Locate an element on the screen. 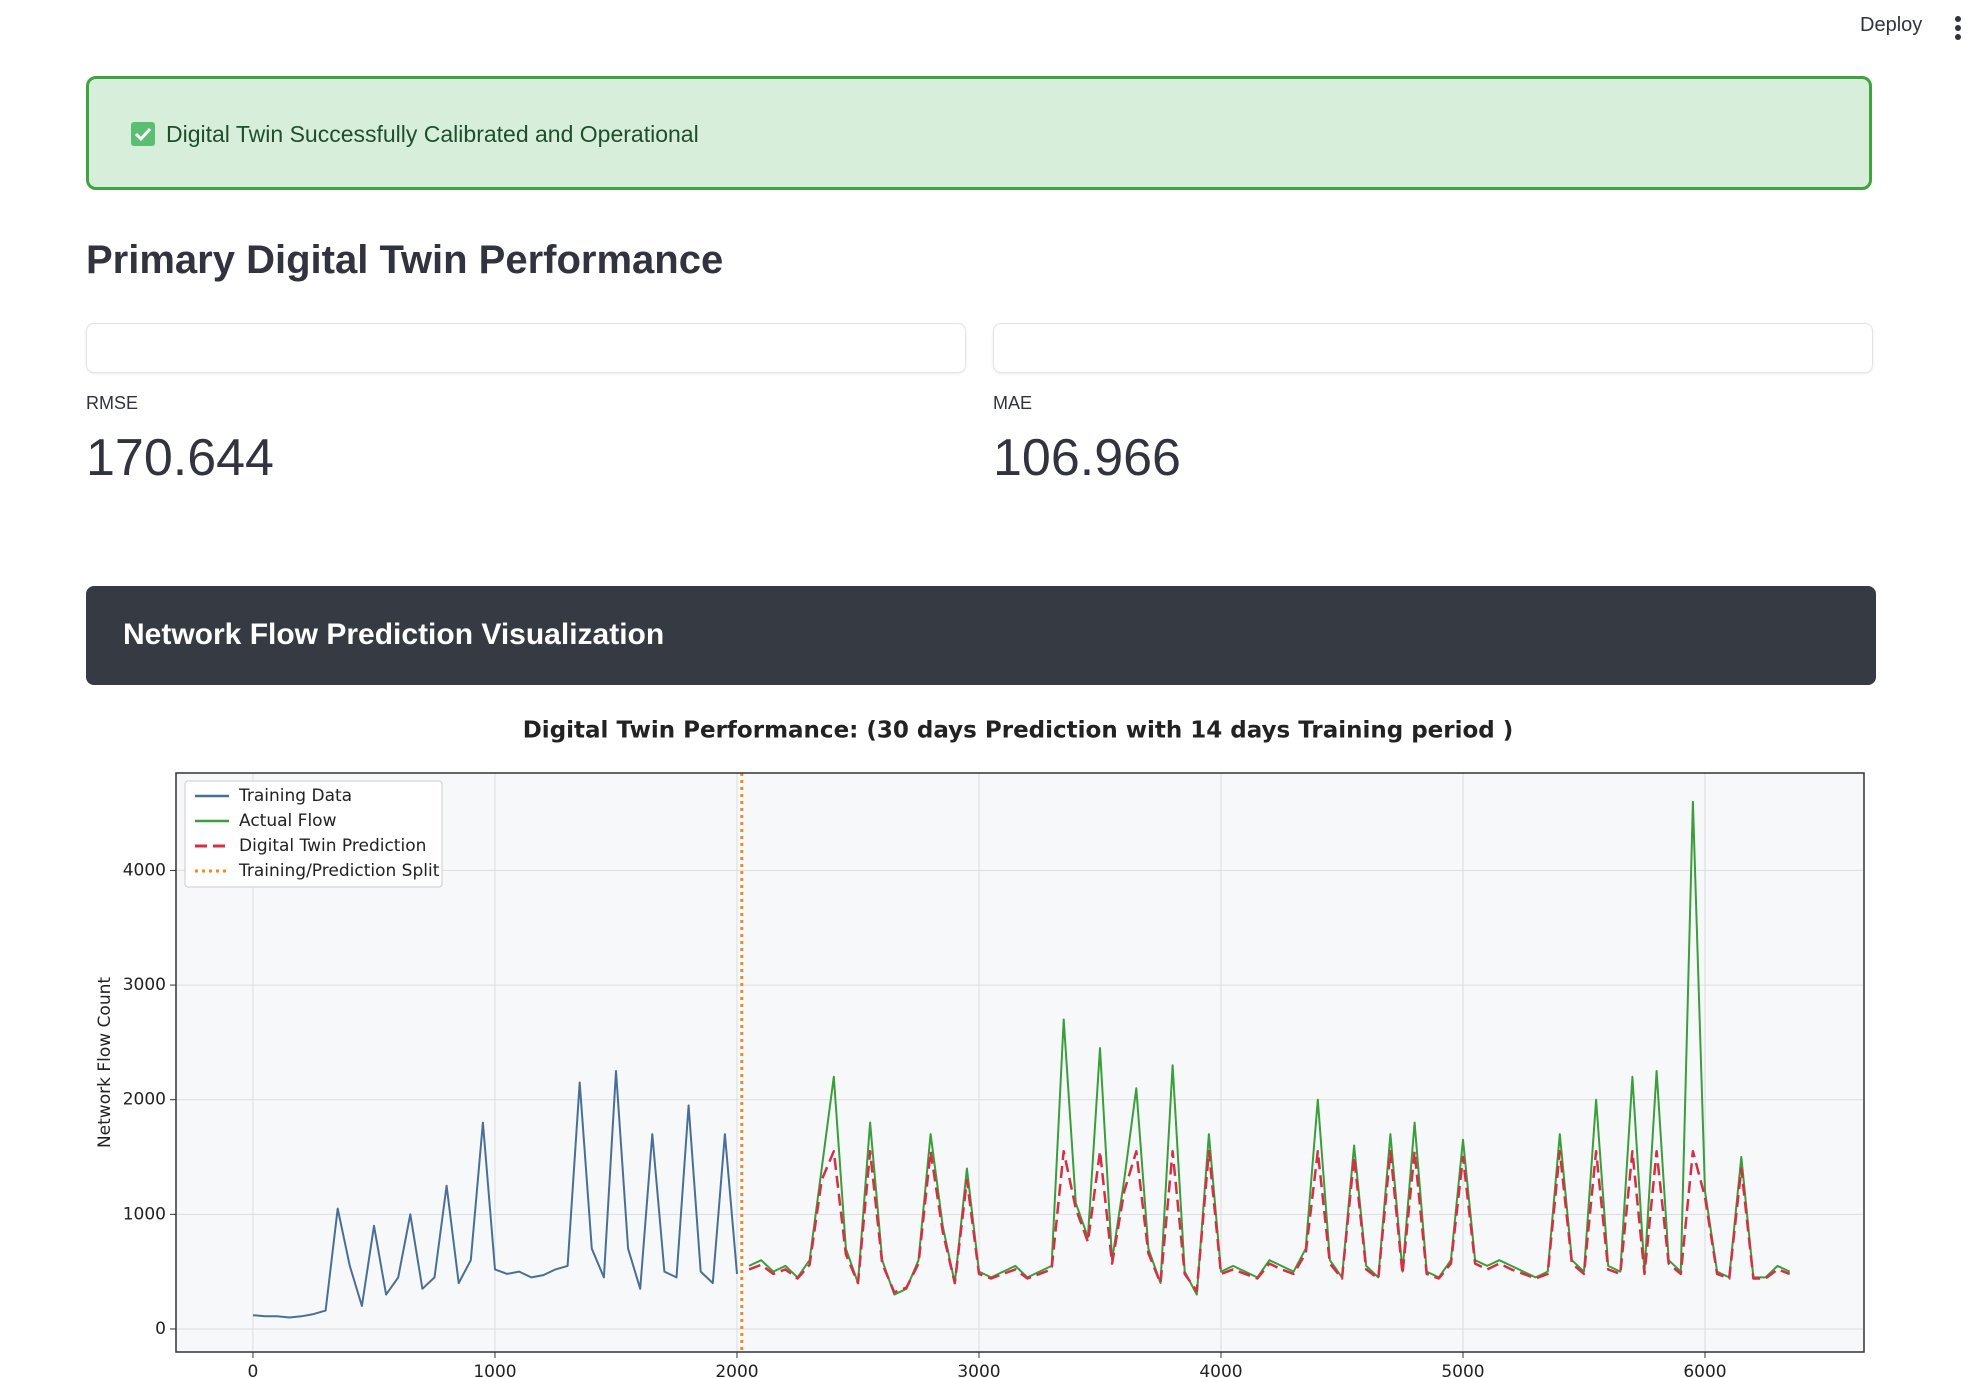 This screenshot has width=1987, height=1378. legend-box is located at coordinates (313, 834).